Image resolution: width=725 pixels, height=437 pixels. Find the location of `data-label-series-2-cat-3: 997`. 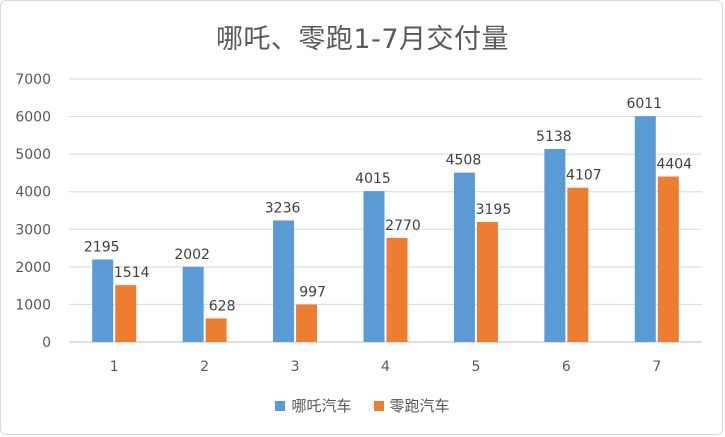

data-label-series-2-cat-3: 997 is located at coordinates (312, 293).